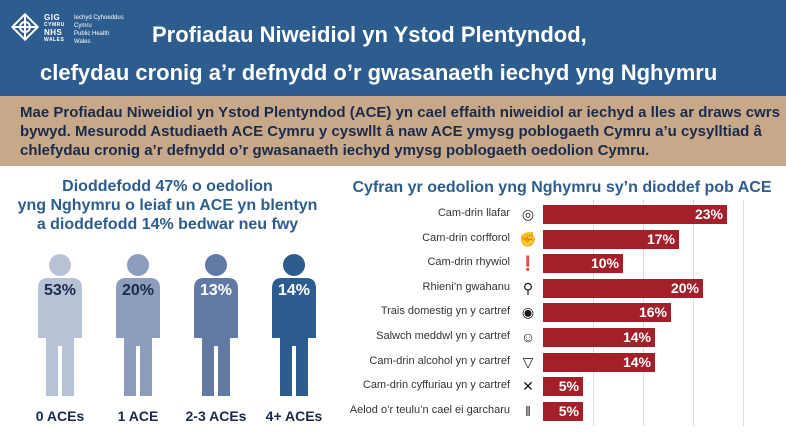  What do you see at coordinates (528, 386) in the screenshot?
I see `syringe-icon: ✕` at bounding box center [528, 386].